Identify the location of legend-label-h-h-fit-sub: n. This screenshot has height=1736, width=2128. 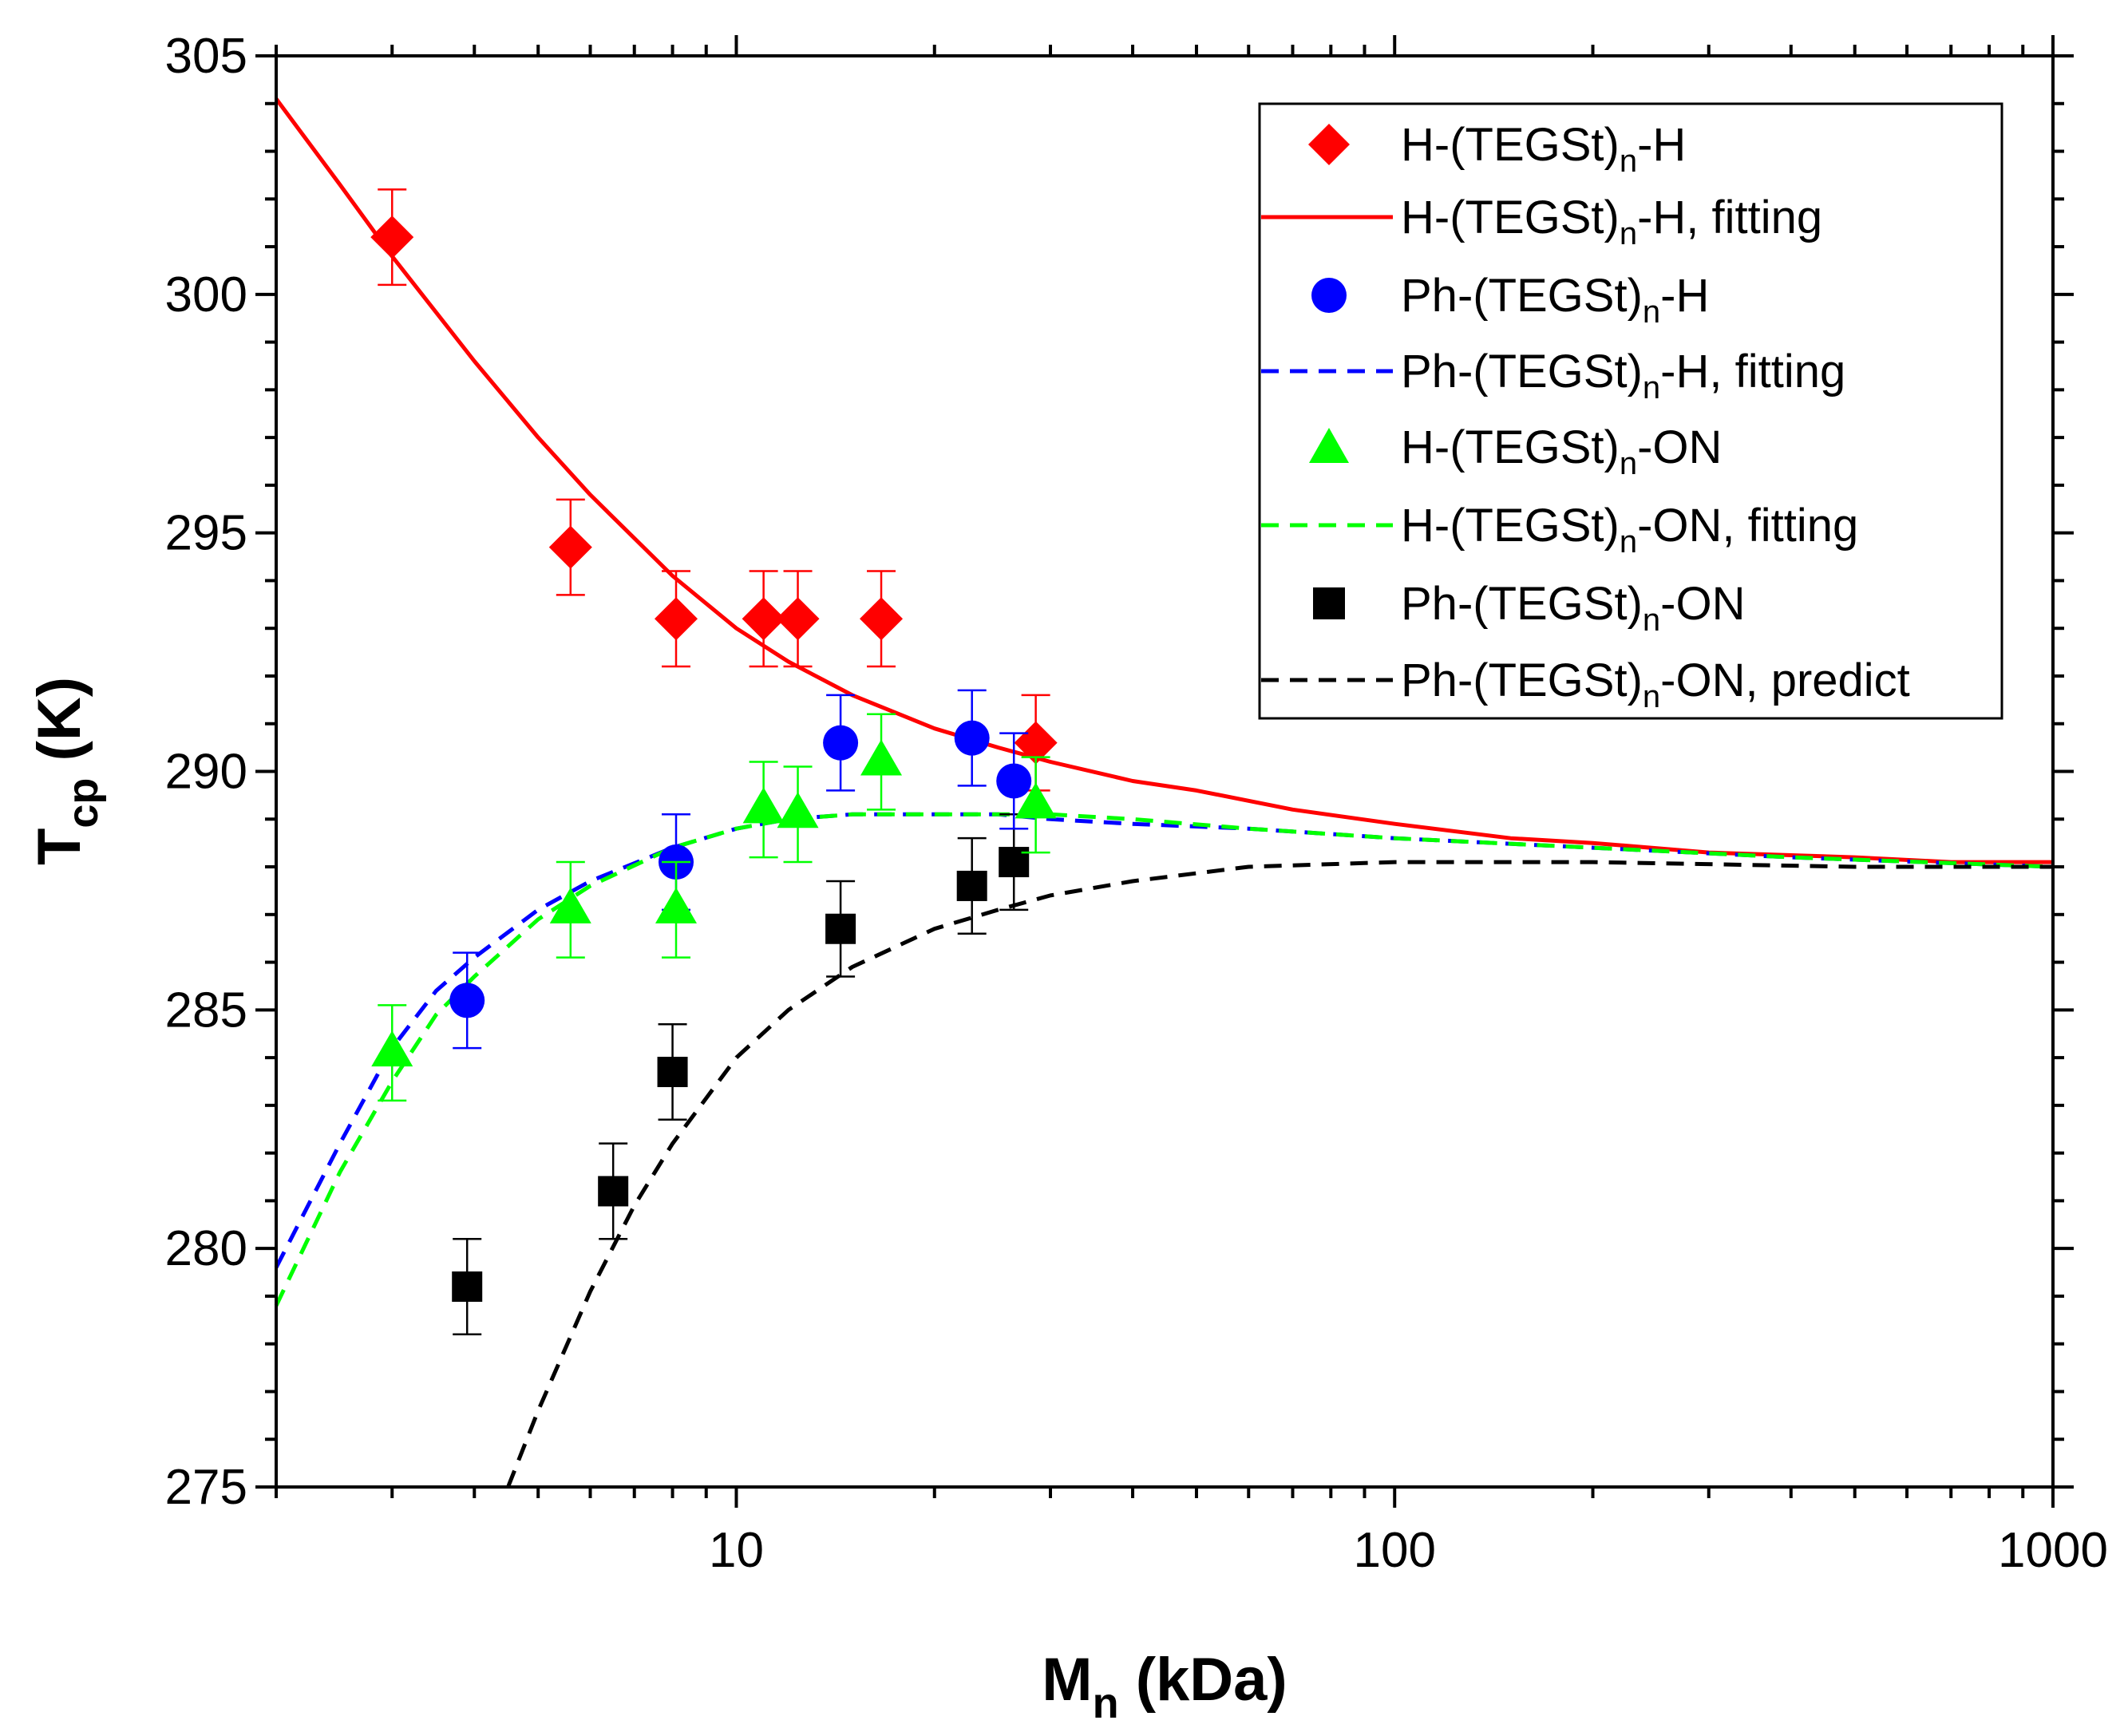
(1628, 233).